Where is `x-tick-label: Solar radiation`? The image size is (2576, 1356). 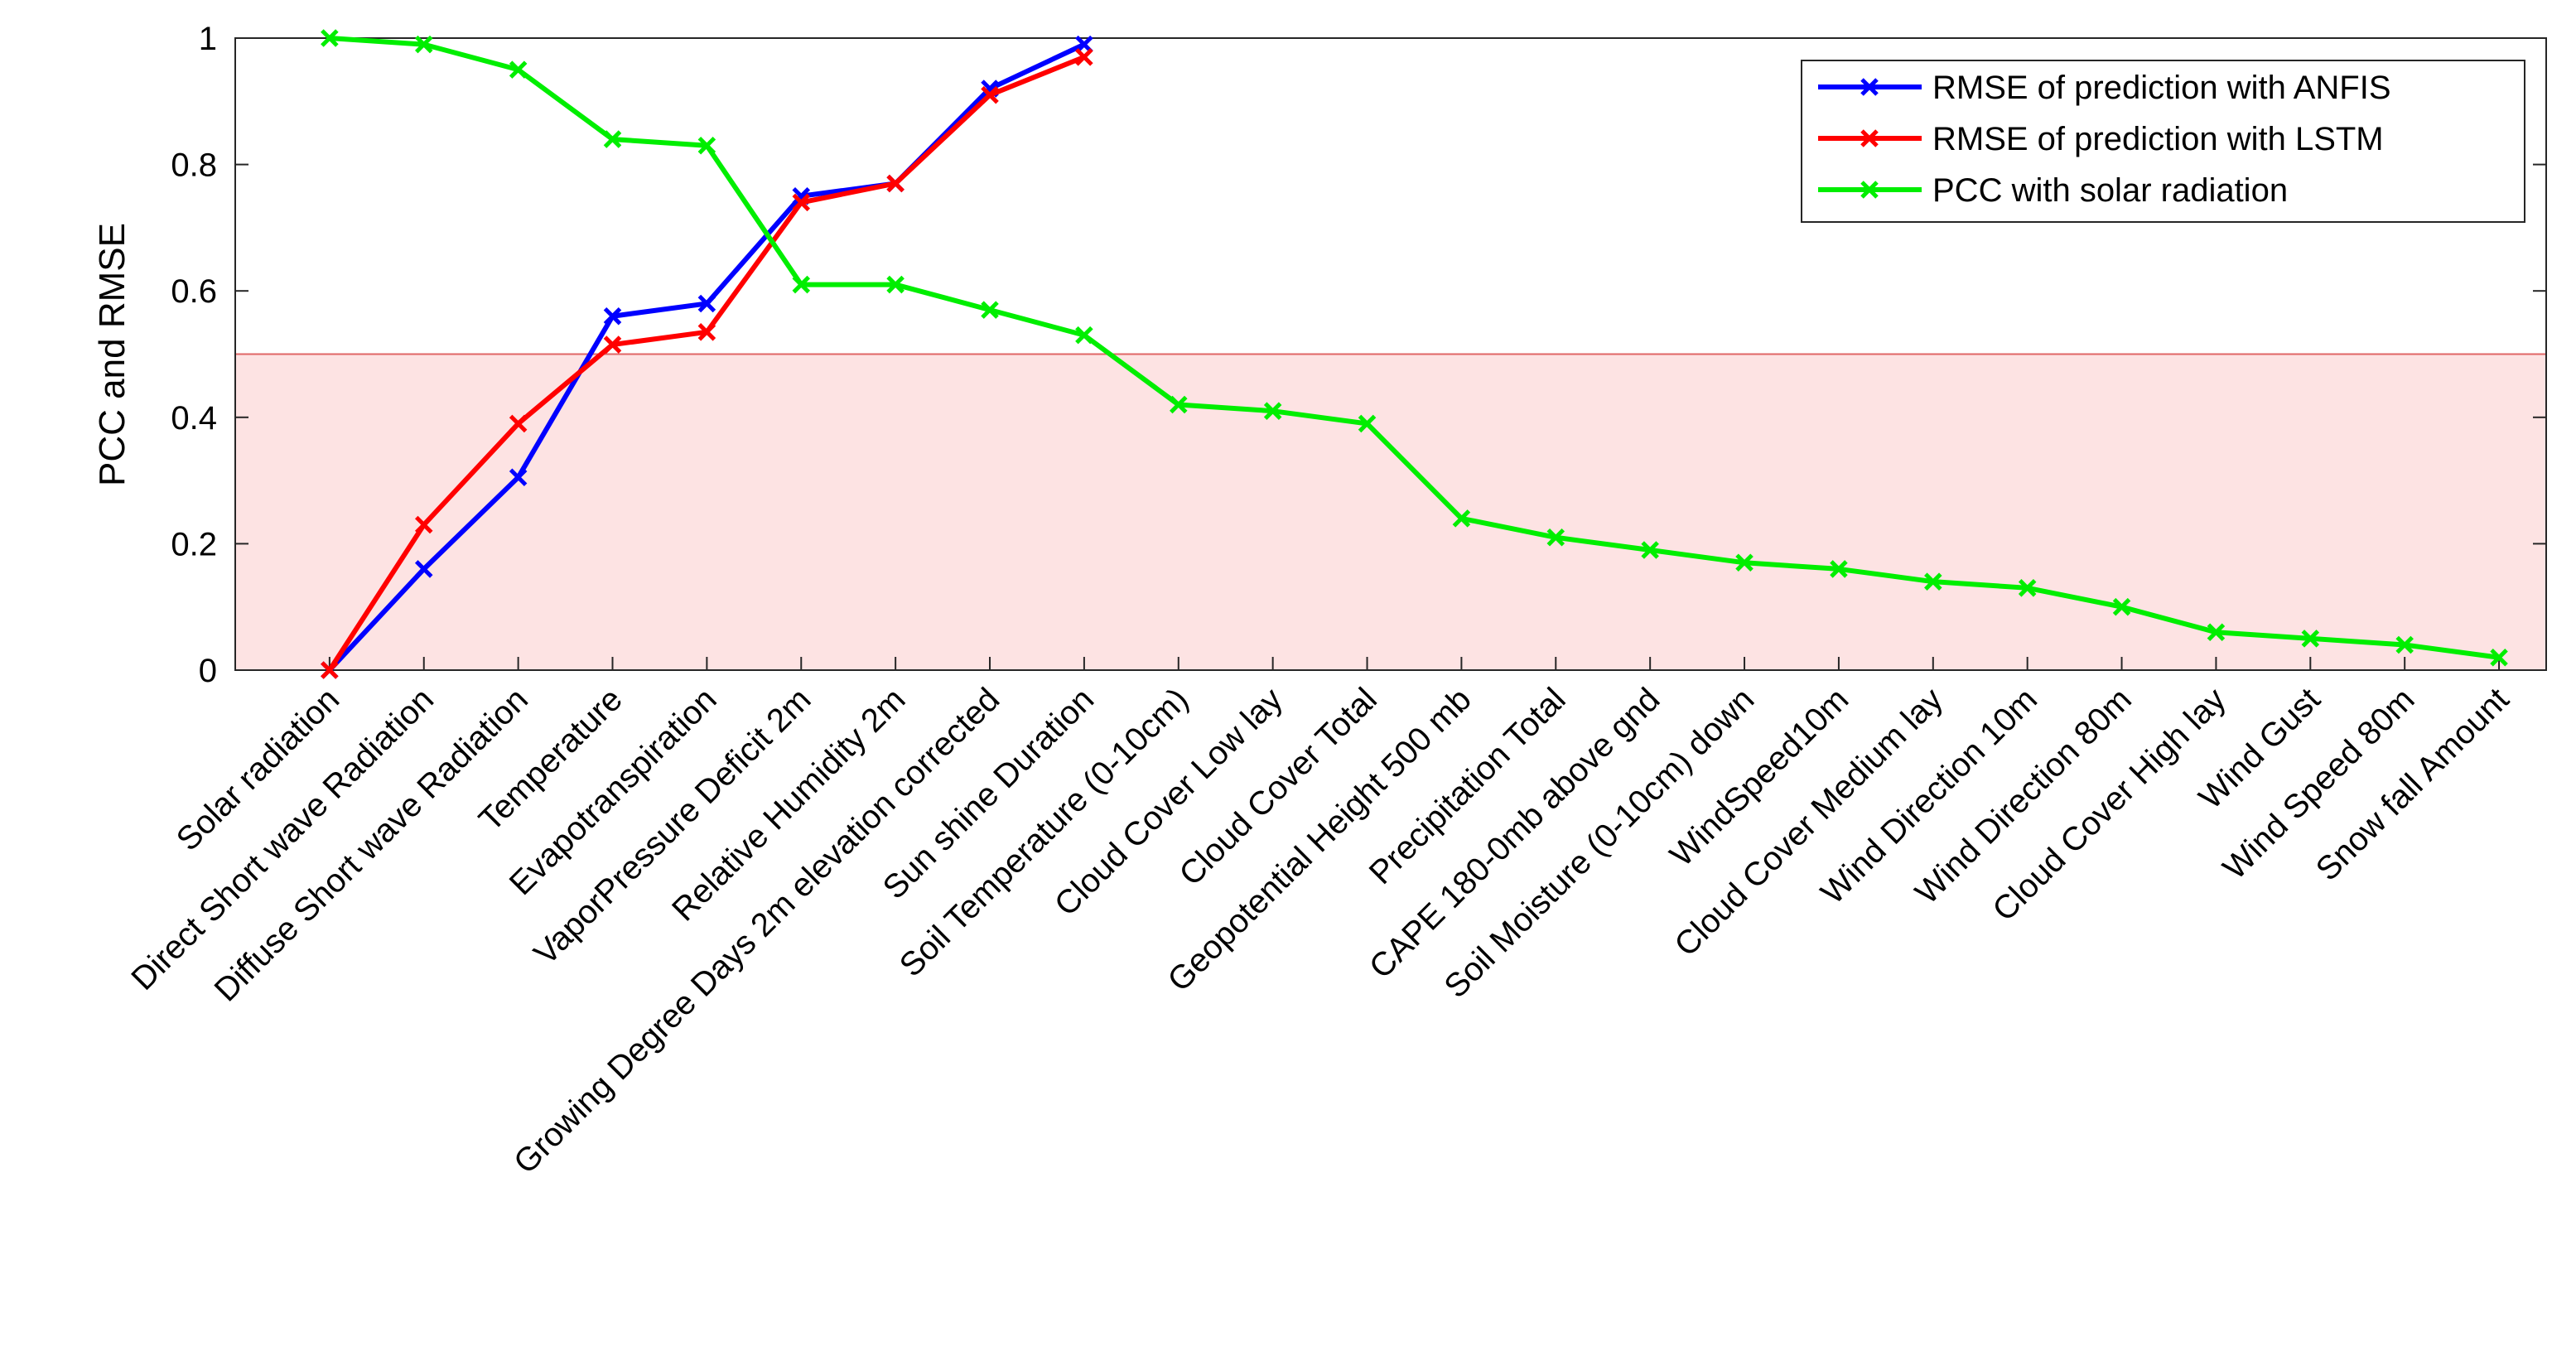 x-tick-label: Solar radiation is located at coordinates (258, 769).